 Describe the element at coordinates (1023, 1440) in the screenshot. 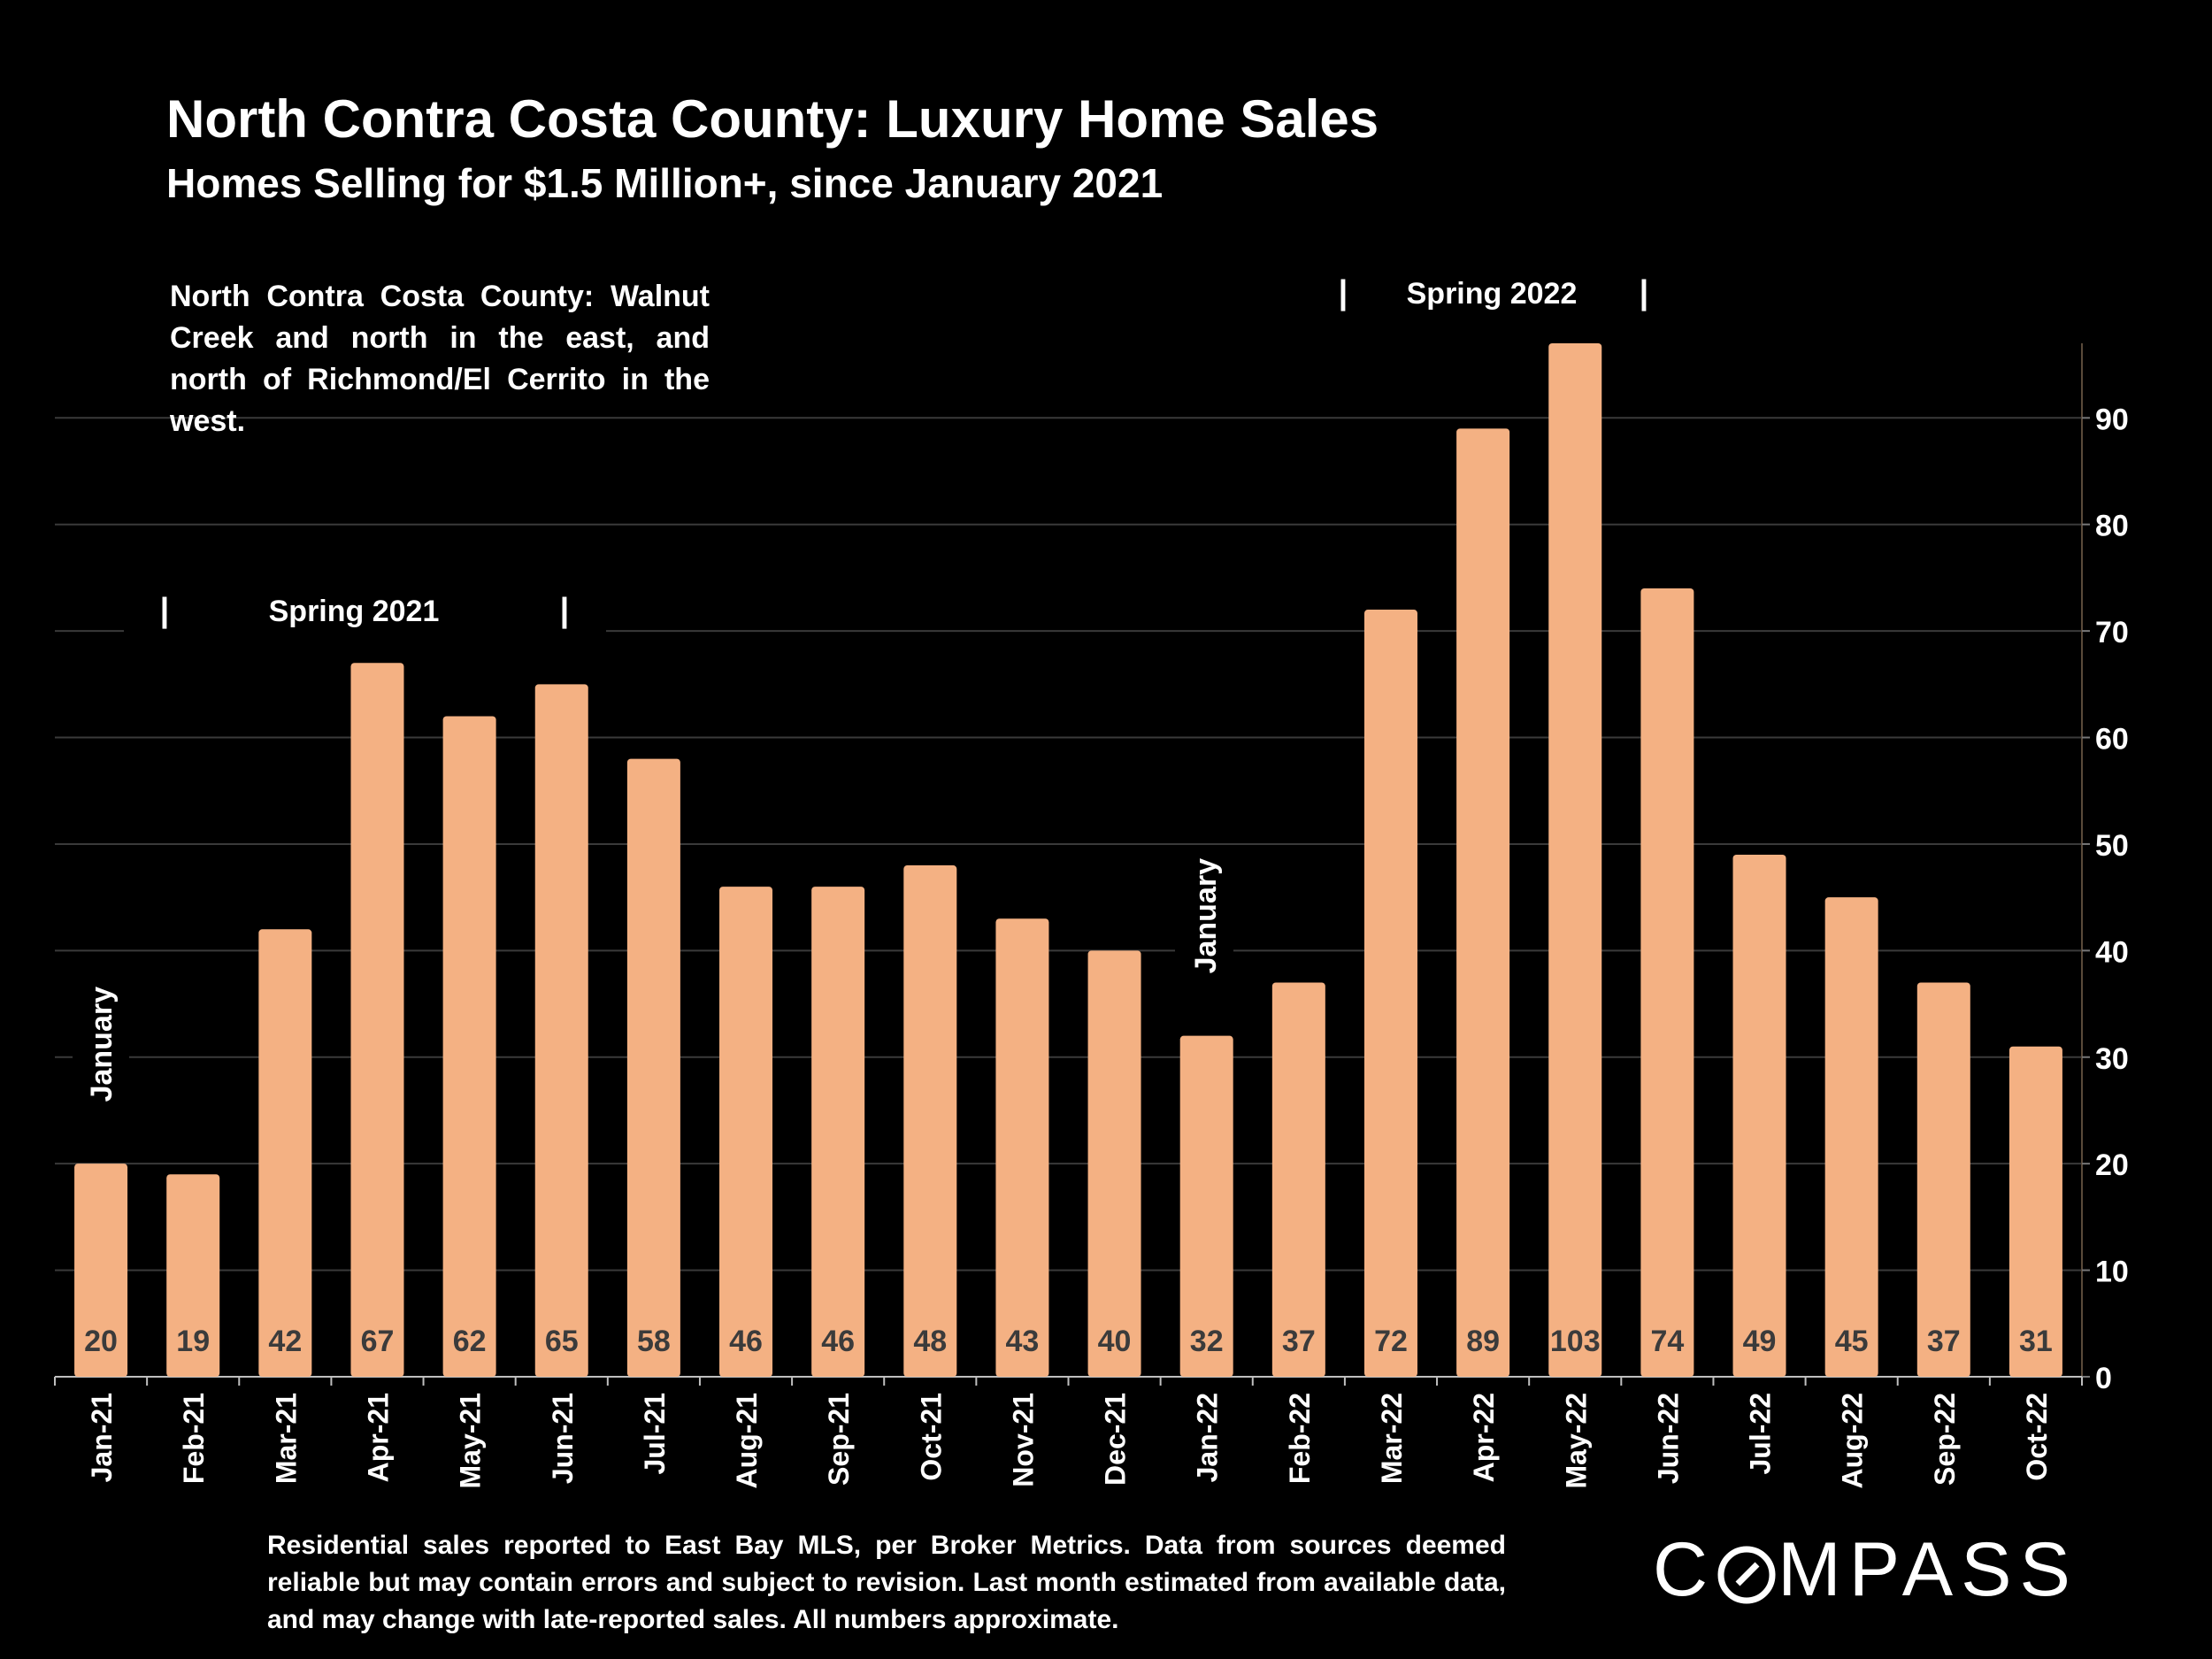

I see `x-tick-label: Nov-21` at that location.